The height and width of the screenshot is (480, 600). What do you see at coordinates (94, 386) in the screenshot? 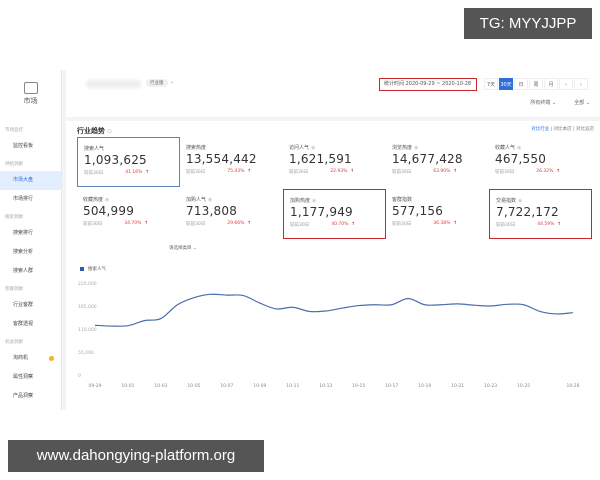
I see `svg-text: 09-29` at bounding box center [94, 386].